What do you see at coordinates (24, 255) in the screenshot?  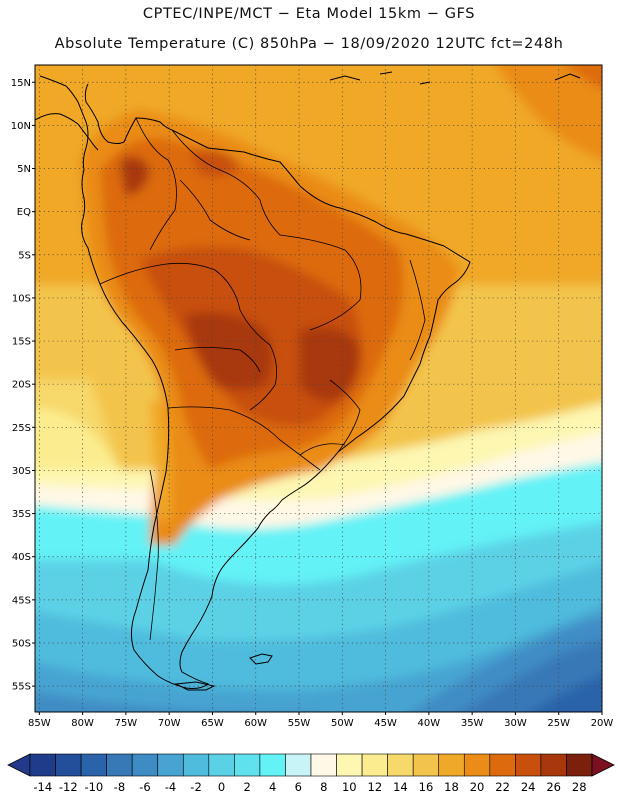 I see `lat-label: 5S` at bounding box center [24, 255].